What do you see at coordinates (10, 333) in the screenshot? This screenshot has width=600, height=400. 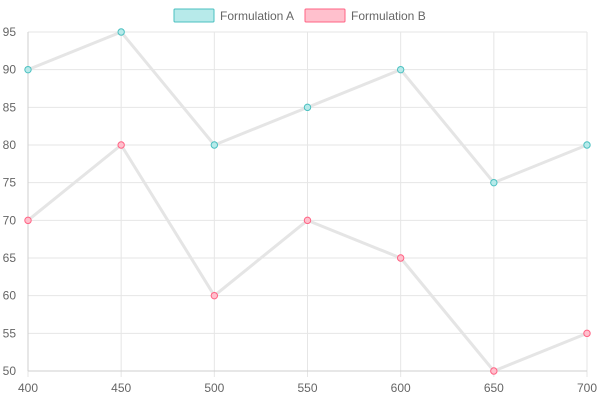 I see `y-tick-label: 55` at bounding box center [10, 333].